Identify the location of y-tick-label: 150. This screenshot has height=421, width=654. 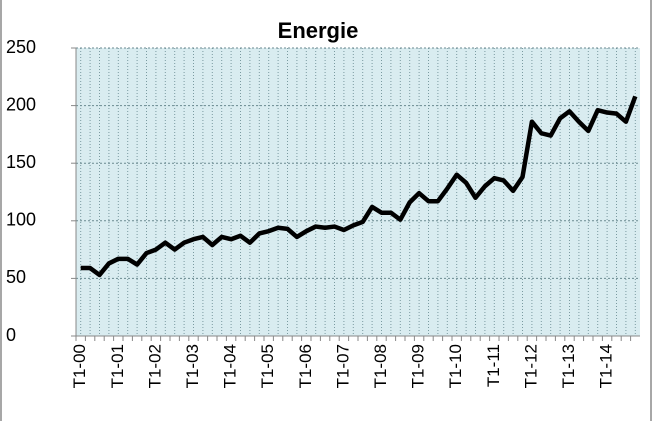
(21, 162).